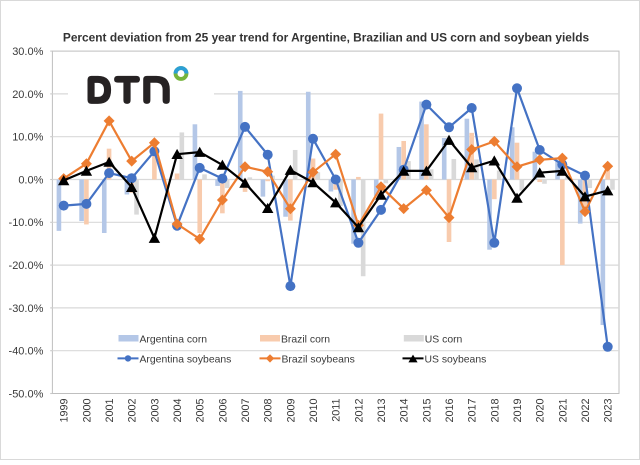 The height and width of the screenshot is (465, 640). Describe the element at coordinates (26, 266) in the screenshot. I see `svg-text: -20.0%` at that location.